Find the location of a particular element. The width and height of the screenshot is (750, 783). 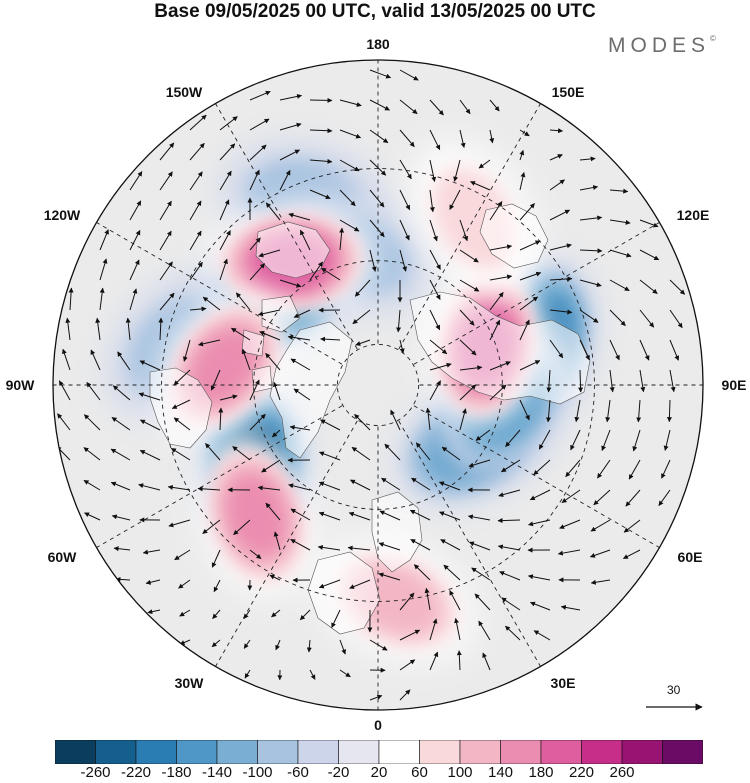

anomaly-contour-fill is located at coordinates (256, 515).